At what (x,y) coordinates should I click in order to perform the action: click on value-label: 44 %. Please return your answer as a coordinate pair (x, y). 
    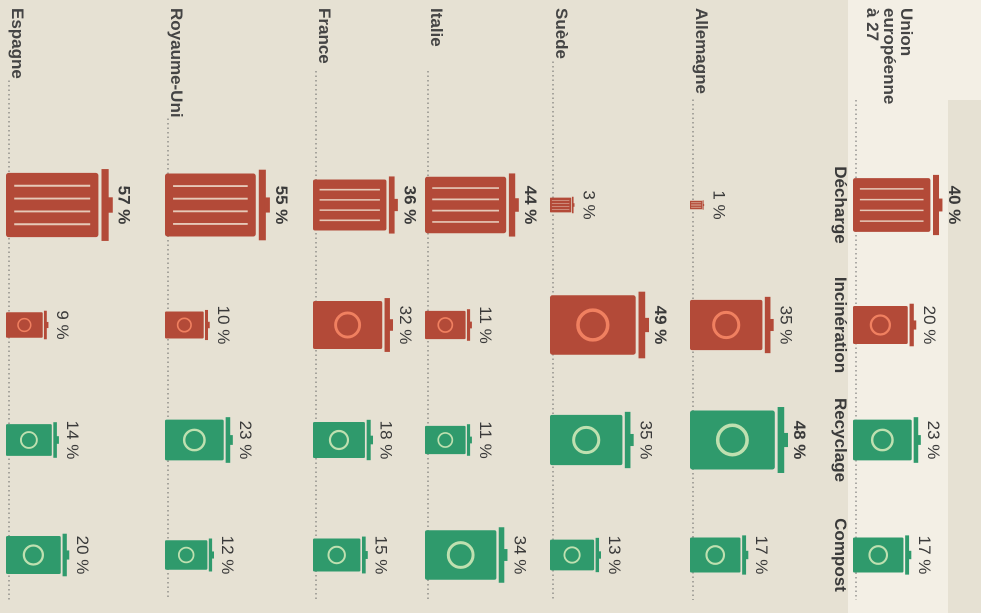
    Looking at the image, I should click on (530, 205).